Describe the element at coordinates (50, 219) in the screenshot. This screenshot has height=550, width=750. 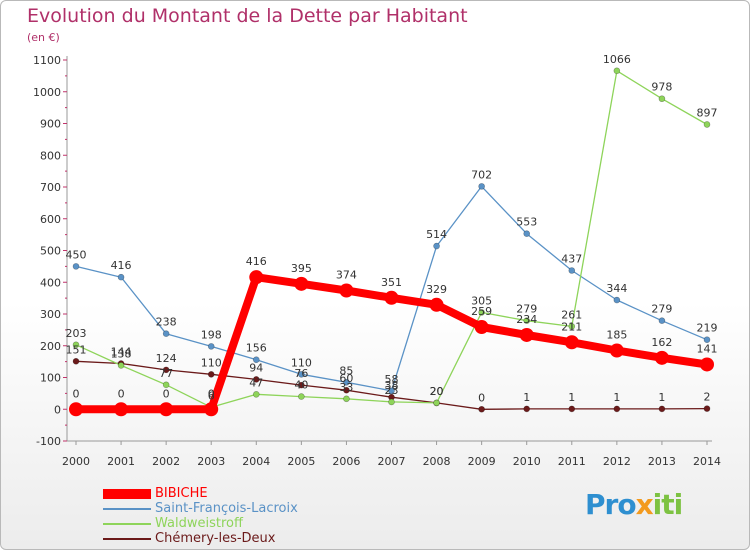
I see `y-tick-label: 600` at that location.